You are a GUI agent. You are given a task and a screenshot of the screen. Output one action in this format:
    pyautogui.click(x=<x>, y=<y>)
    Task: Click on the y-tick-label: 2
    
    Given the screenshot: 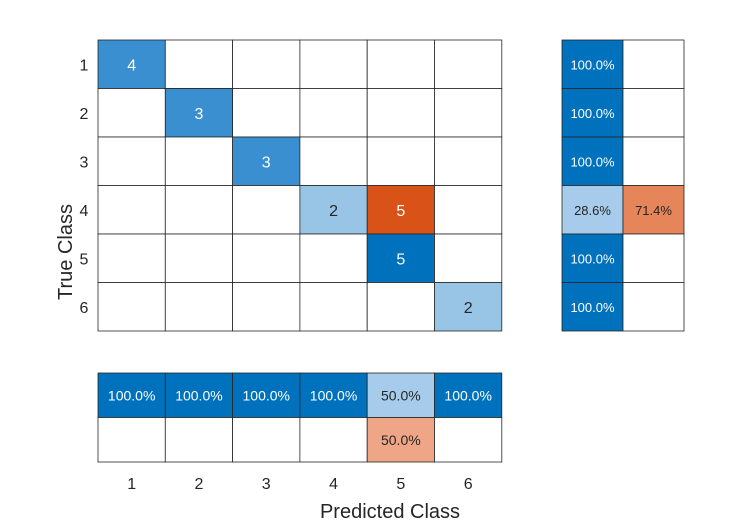 What is the action you would take?
    pyautogui.click(x=84, y=114)
    